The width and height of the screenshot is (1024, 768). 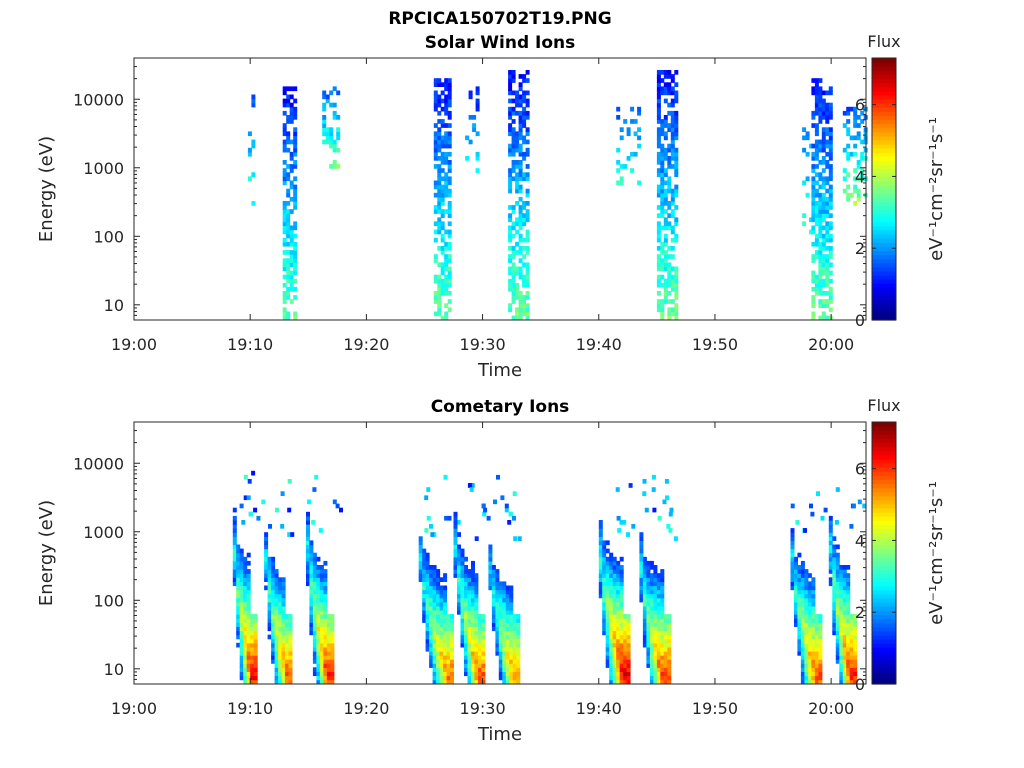 I want to click on colorbar-tick-label: 0, so click(x=860, y=320).